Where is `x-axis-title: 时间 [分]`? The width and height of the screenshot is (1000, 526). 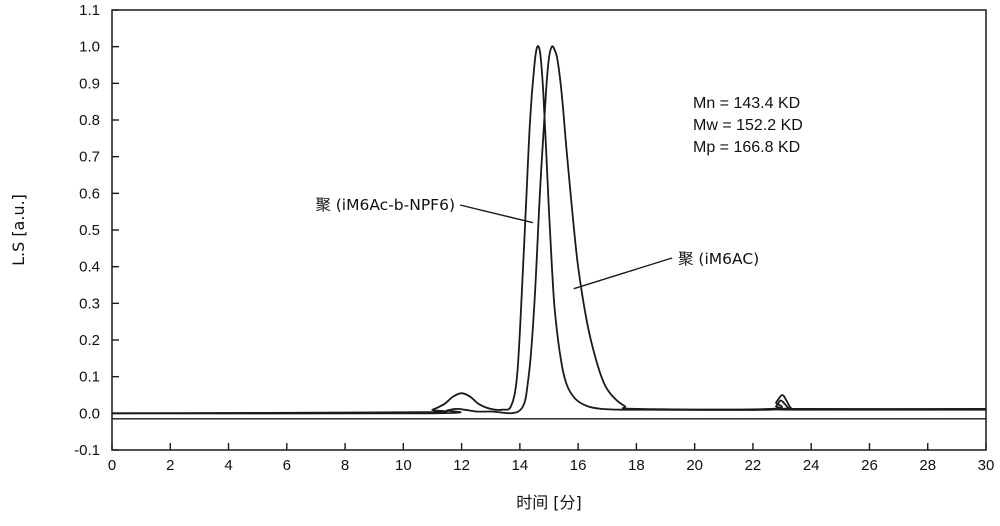
x-axis-title: 时间 [分] is located at coordinates (549, 502).